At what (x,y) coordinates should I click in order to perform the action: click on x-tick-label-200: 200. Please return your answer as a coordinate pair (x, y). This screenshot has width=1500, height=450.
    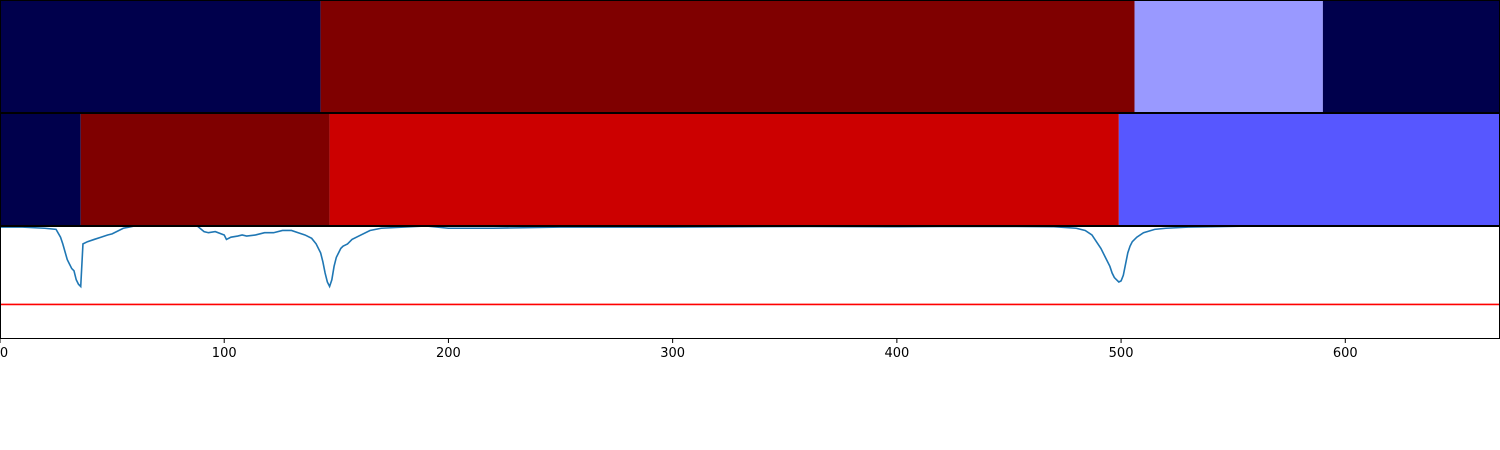
    Looking at the image, I should click on (448, 353).